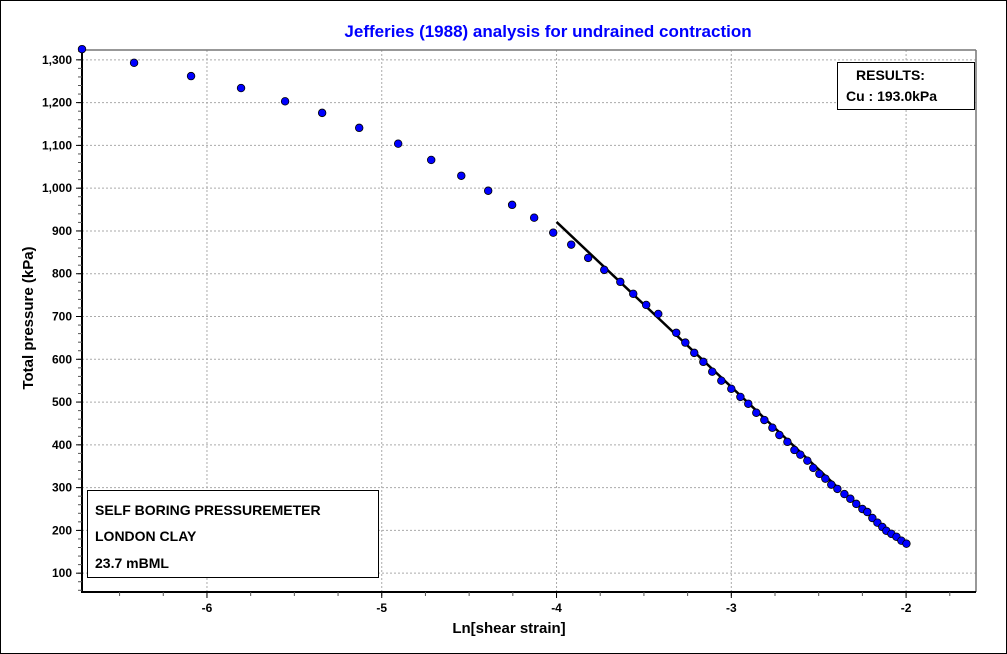  What do you see at coordinates (62, 317) in the screenshot?
I see `y-tick-label: 700` at bounding box center [62, 317].